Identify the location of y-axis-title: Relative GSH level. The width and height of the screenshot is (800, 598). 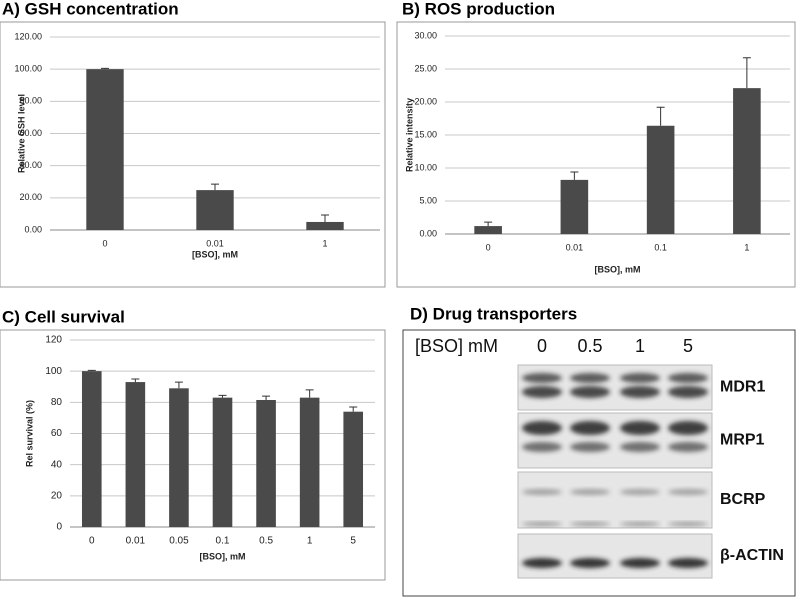
(21, 133).